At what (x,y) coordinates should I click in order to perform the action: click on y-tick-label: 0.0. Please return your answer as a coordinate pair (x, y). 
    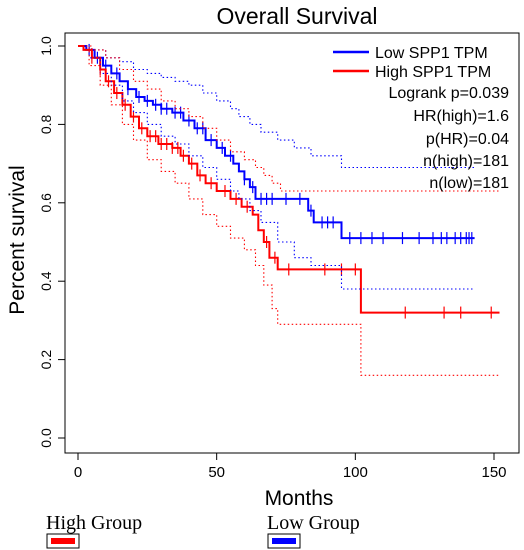
    Looking at the image, I should click on (46, 438).